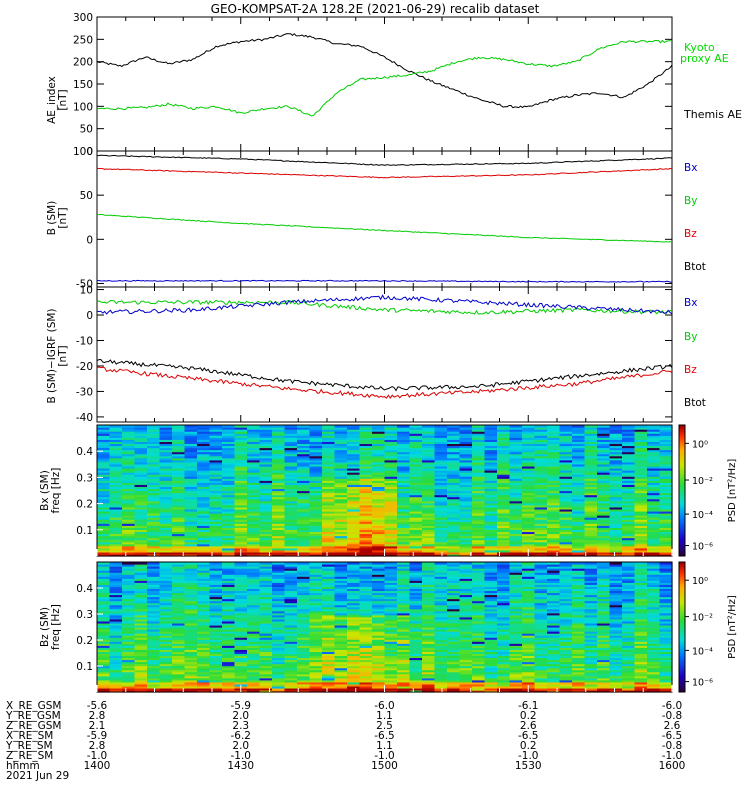  I want to click on ephem-cell: -6.1, so click(528, 706).